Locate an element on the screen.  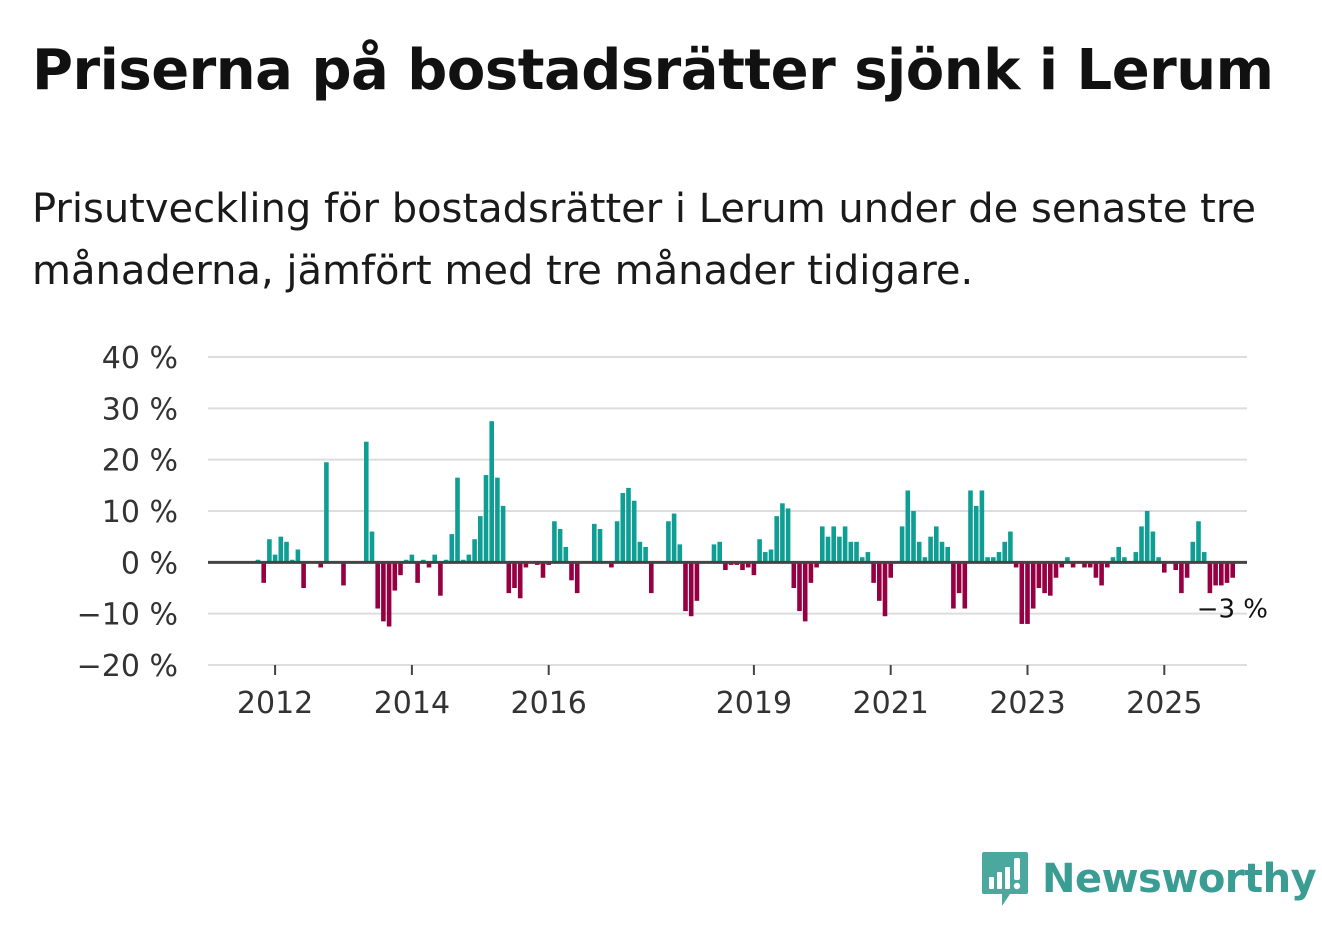
newsworthy-logo-icon is located at coordinates (1005, 879).